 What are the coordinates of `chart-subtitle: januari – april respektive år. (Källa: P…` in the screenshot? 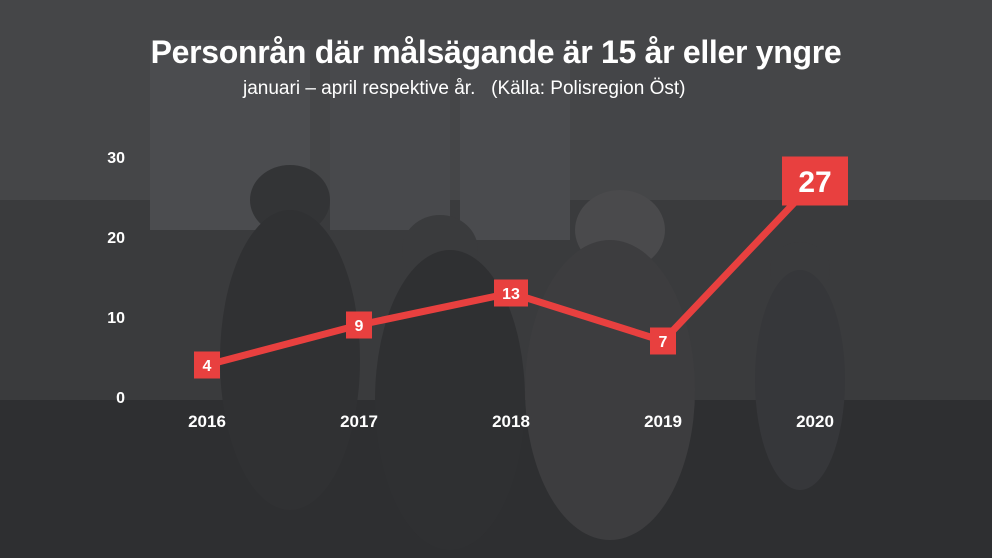 It's located at (464, 88).